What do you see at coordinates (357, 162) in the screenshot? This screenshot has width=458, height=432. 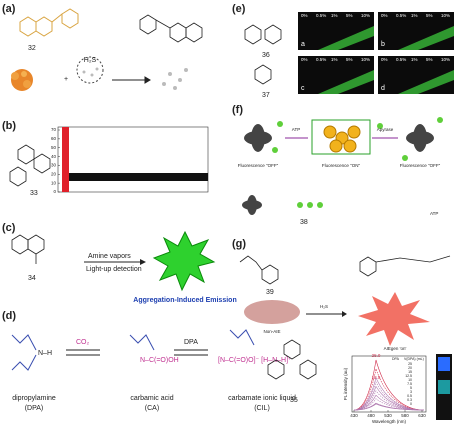 I see `atp-beads` at bounding box center [357, 162].